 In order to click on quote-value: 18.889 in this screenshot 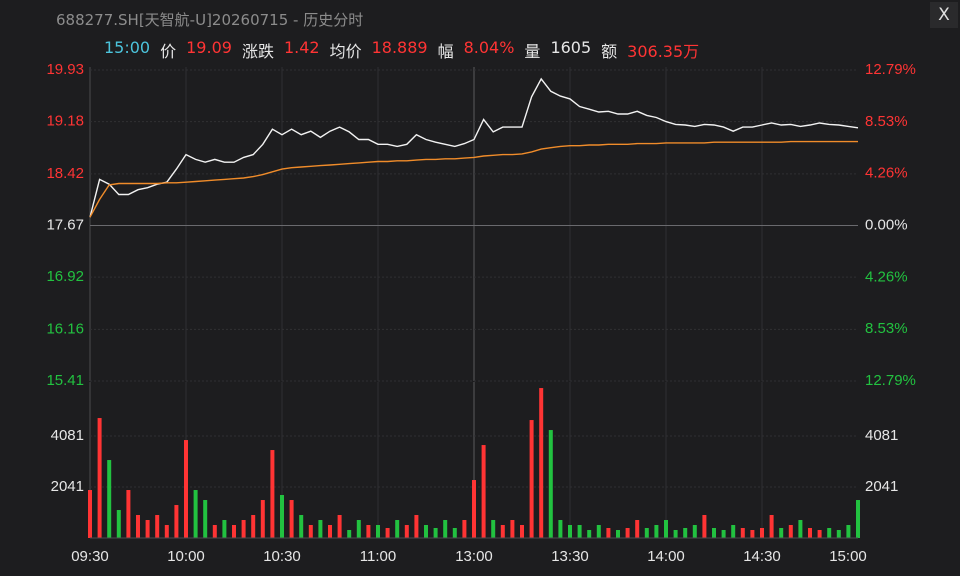, I will do `click(399, 47)`.